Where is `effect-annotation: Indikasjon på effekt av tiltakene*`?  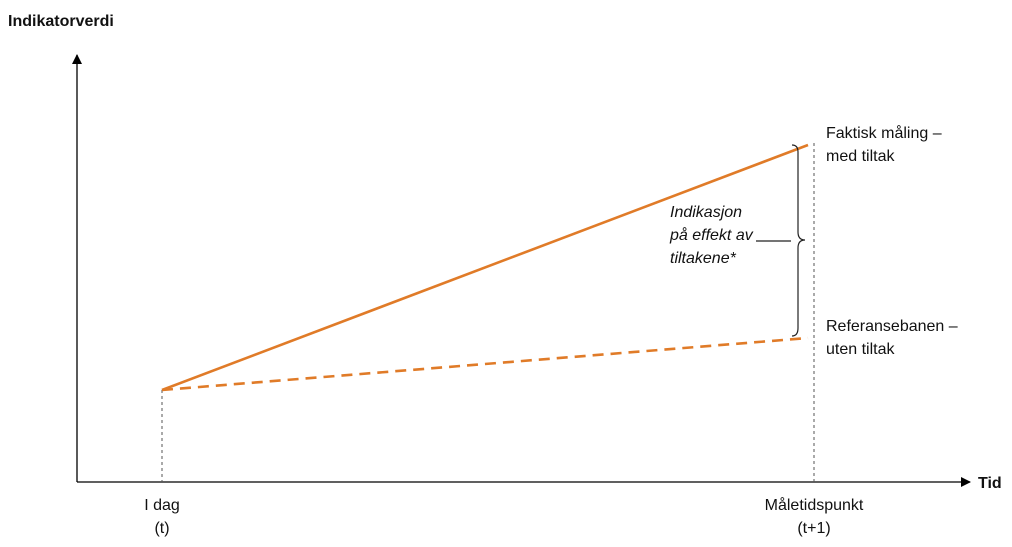
effect-annotation: Indikasjon på effekt av tiltakene* is located at coordinates (711, 235).